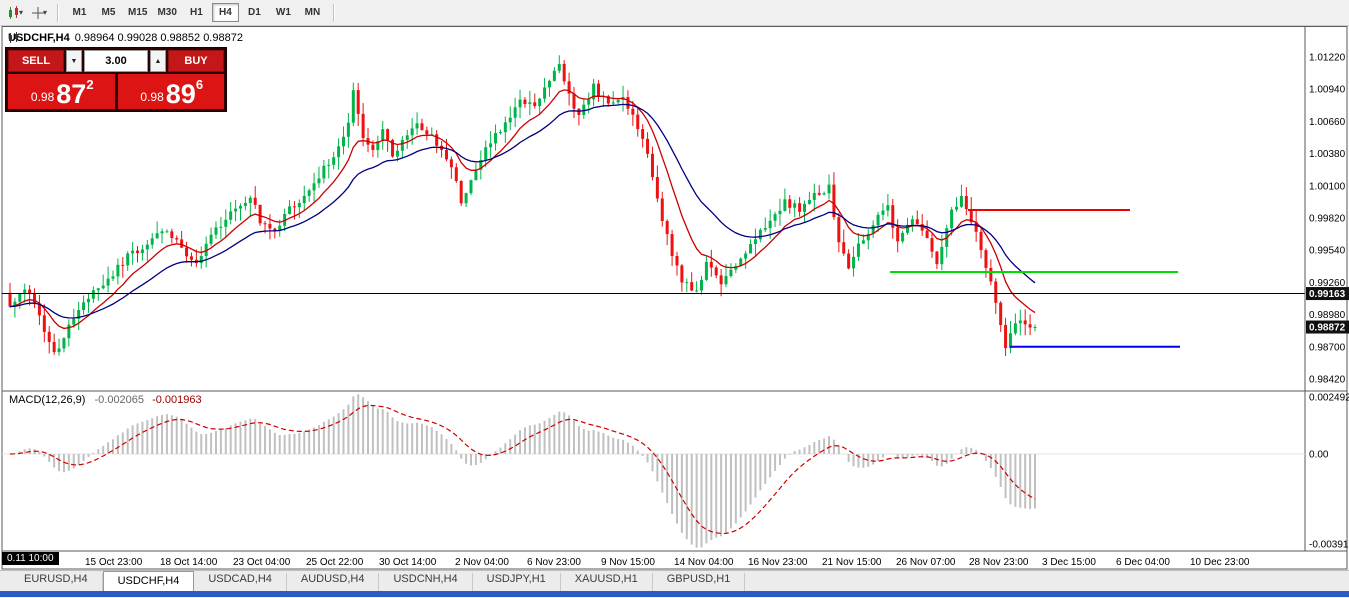  I want to click on timeframe-m1: M1, so click(79, 12).